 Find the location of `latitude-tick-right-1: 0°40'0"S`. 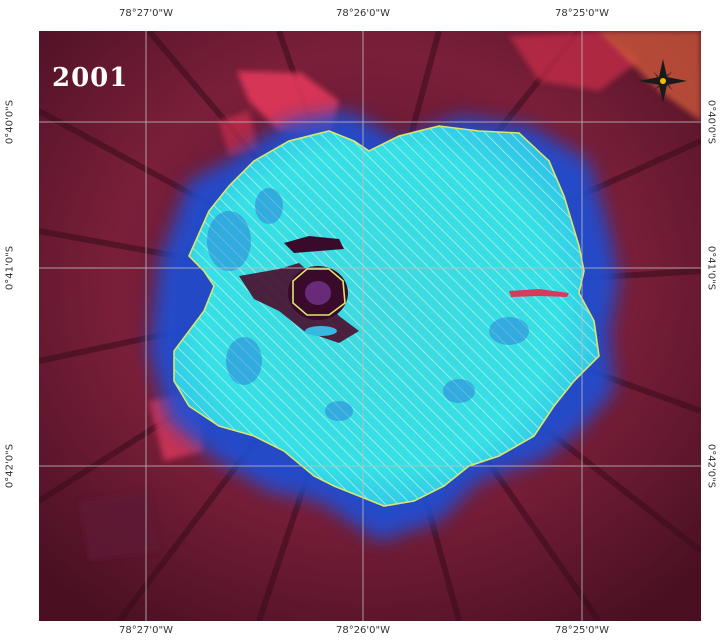

latitude-tick-right-1: 0°40'0"S is located at coordinates (711, 122).